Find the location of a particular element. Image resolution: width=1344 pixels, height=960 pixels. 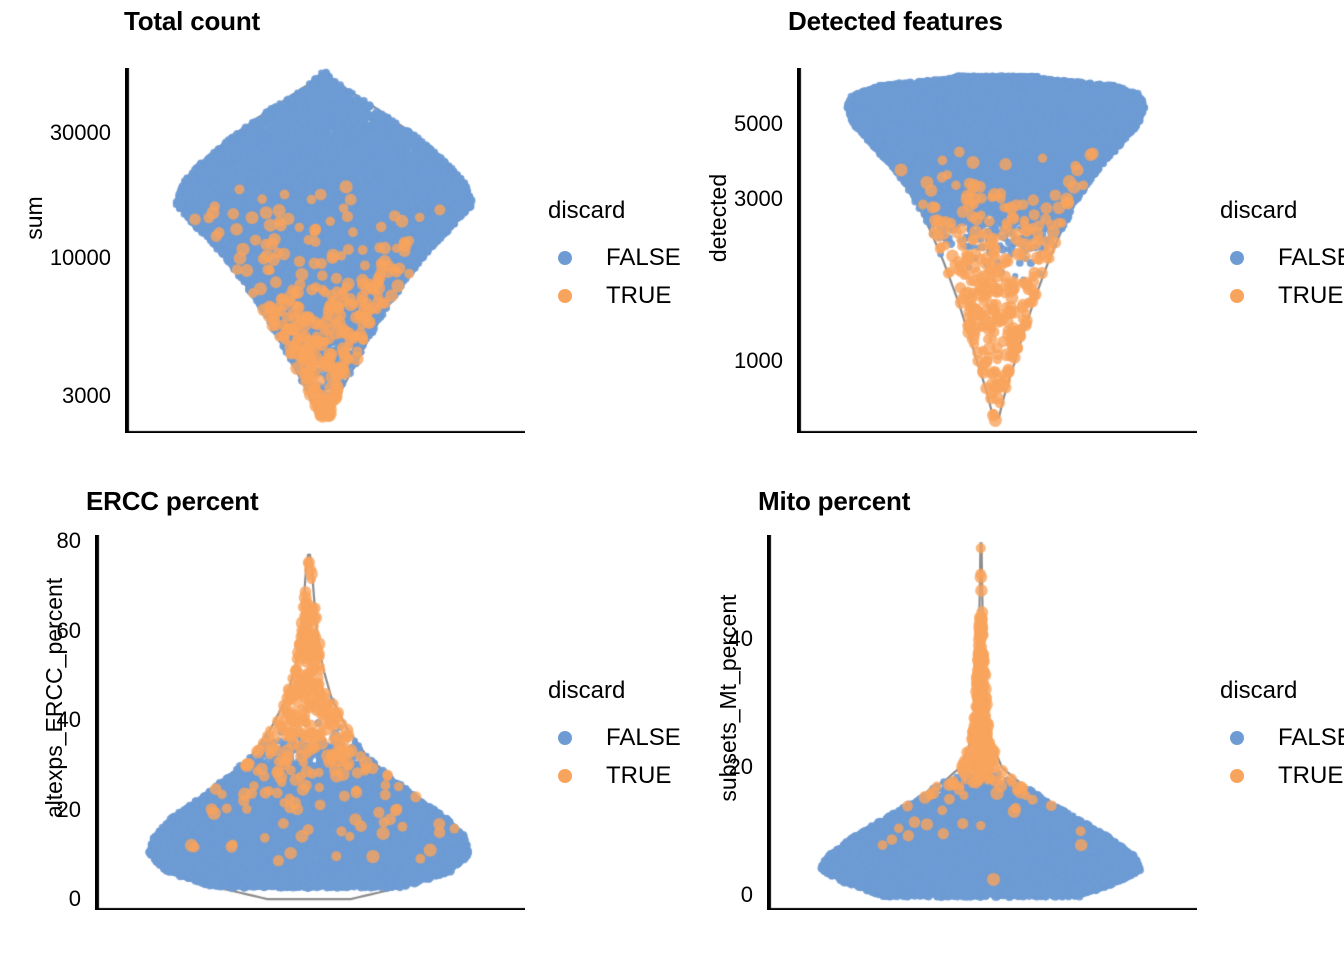

y-tick-label: 60 is located at coordinates (68, 630).